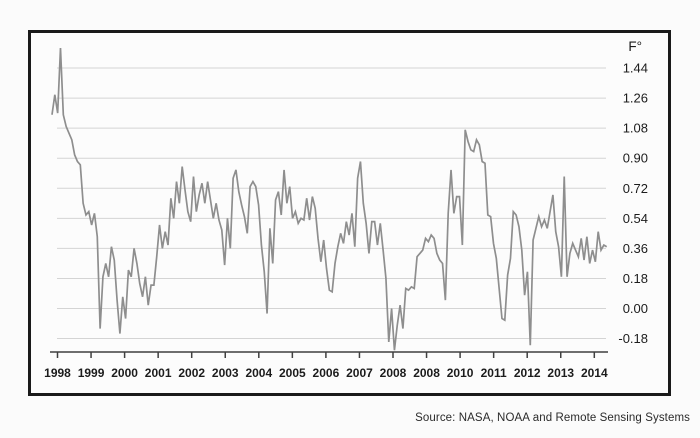 The width and height of the screenshot is (700, 438). Describe the element at coordinates (124, 373) in the screenshot. I see `x-tick-label: 2000` at that location.